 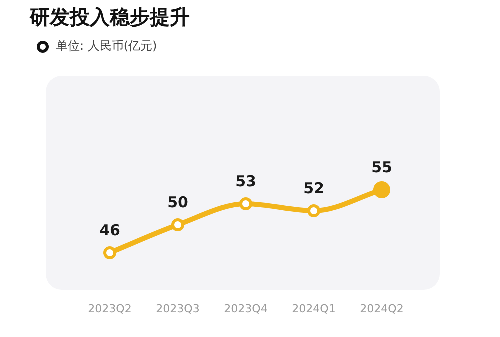 What do you see at coordinates (314, 309) in the screenshot?
I see `x-tick-label: 2024Q1` at bounding box center [314, 309].